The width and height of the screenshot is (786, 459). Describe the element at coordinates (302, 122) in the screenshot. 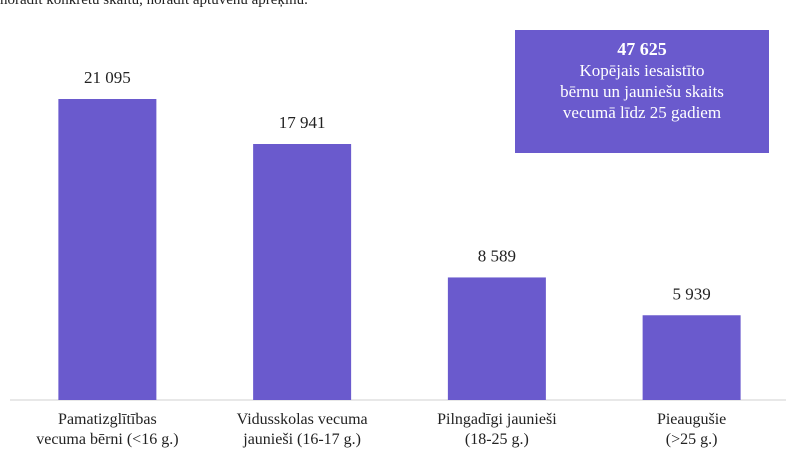

I see `value-label: 17 941` at that location.